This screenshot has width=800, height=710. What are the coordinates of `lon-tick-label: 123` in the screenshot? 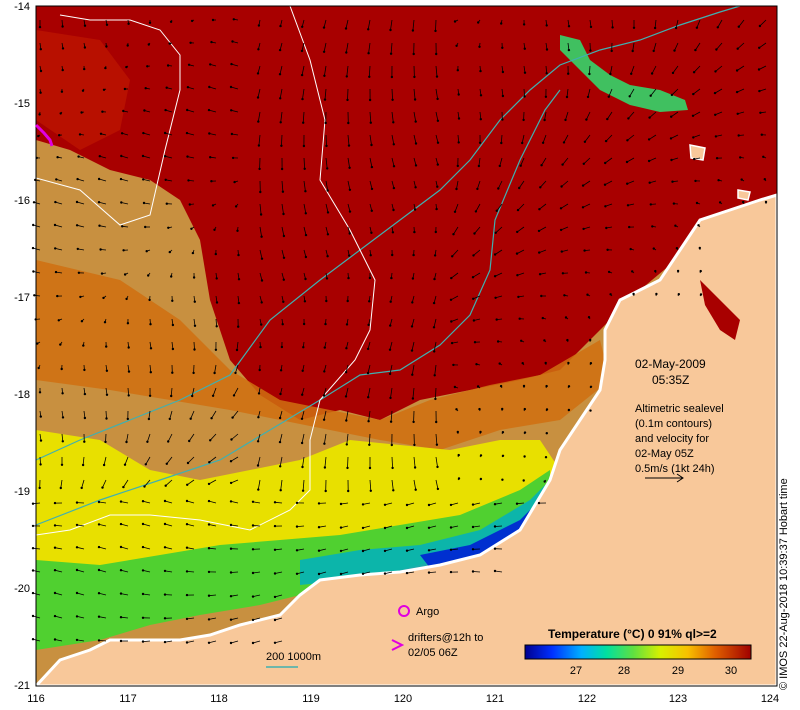 It's located at (678, 699).